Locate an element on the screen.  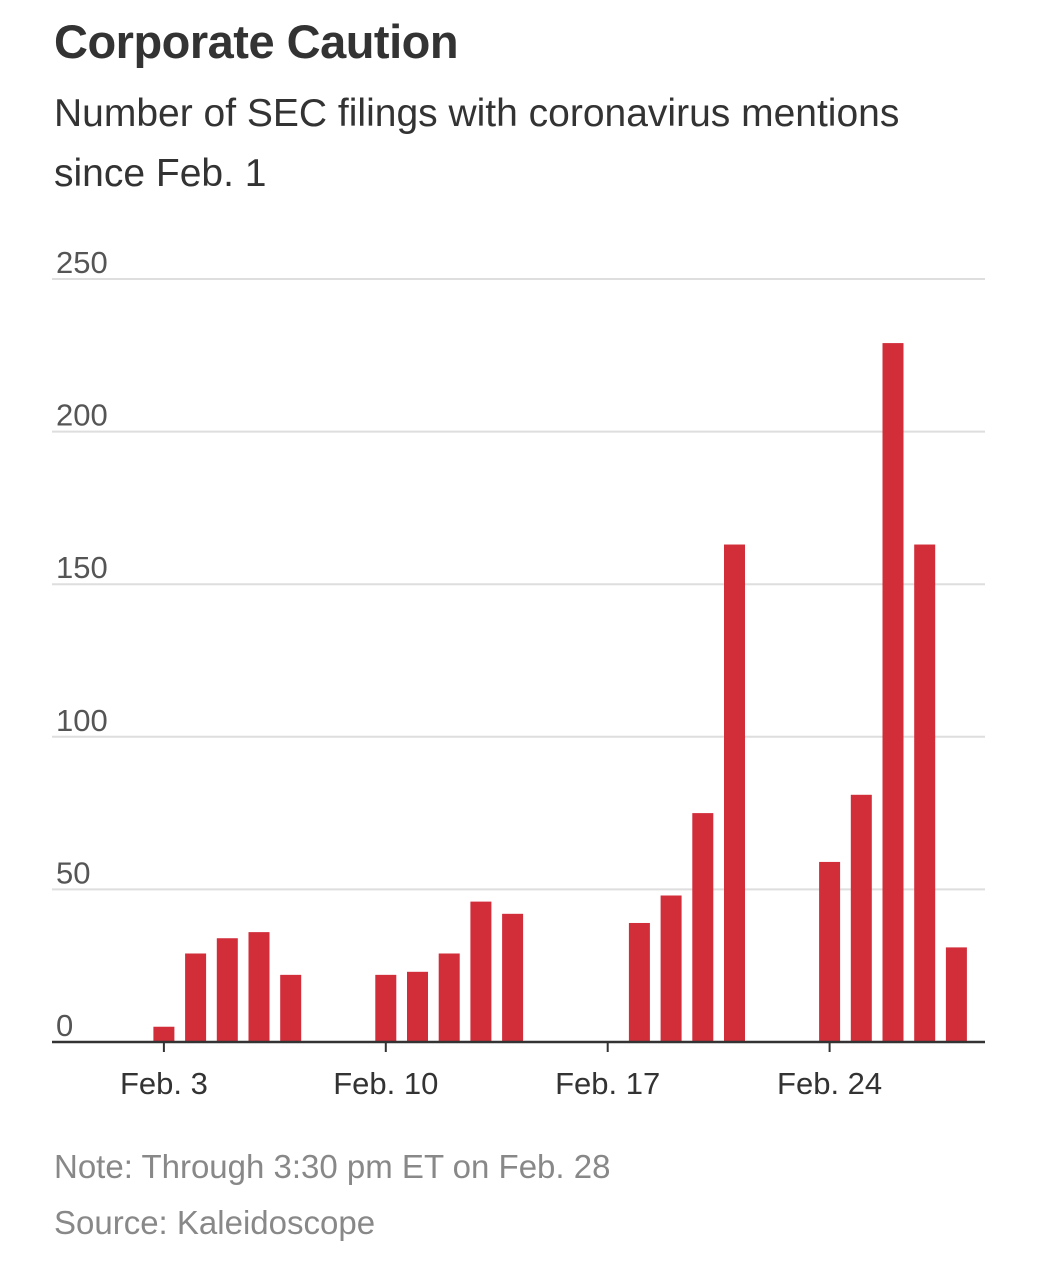
x-tick-label-feb-17: Feb. 17 is located at coordinates (607, 1083).